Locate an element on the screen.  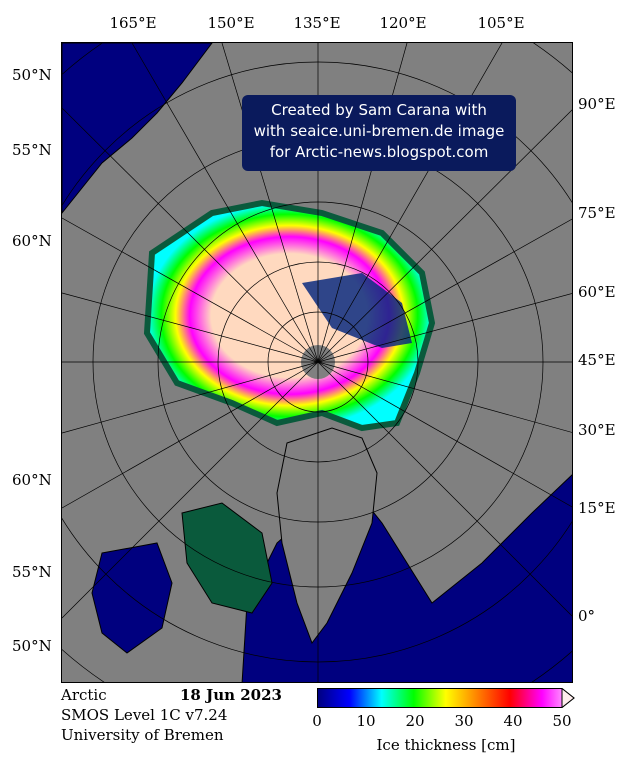
date-label: 18 Jun 2023 is located at coordinates (231, 695).